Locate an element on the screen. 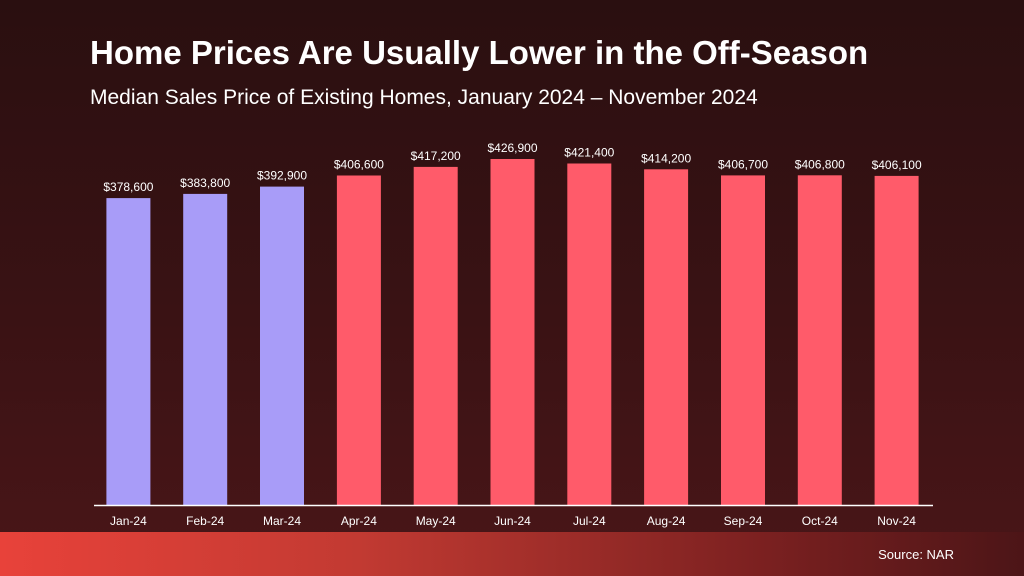 This screenshot has height=576, width=1024. x-tick-label: Apr-24 is located at coordinates (359, 521).